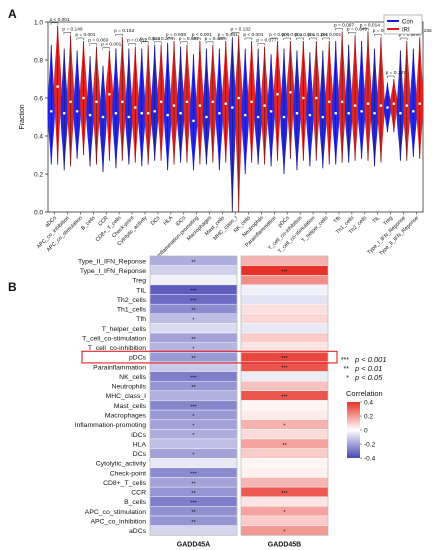  I want to click on pvalue-label: p = 0.012, so click(137, 41).